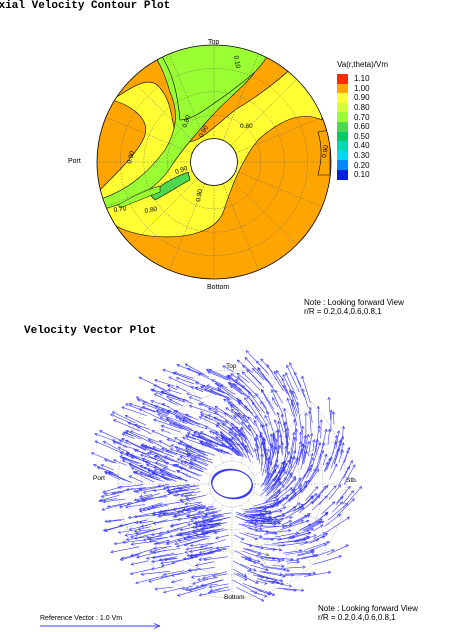 This screenshot has height=632, width=469. I want to click on colorbar-level: 0.60, so click(353, 126).